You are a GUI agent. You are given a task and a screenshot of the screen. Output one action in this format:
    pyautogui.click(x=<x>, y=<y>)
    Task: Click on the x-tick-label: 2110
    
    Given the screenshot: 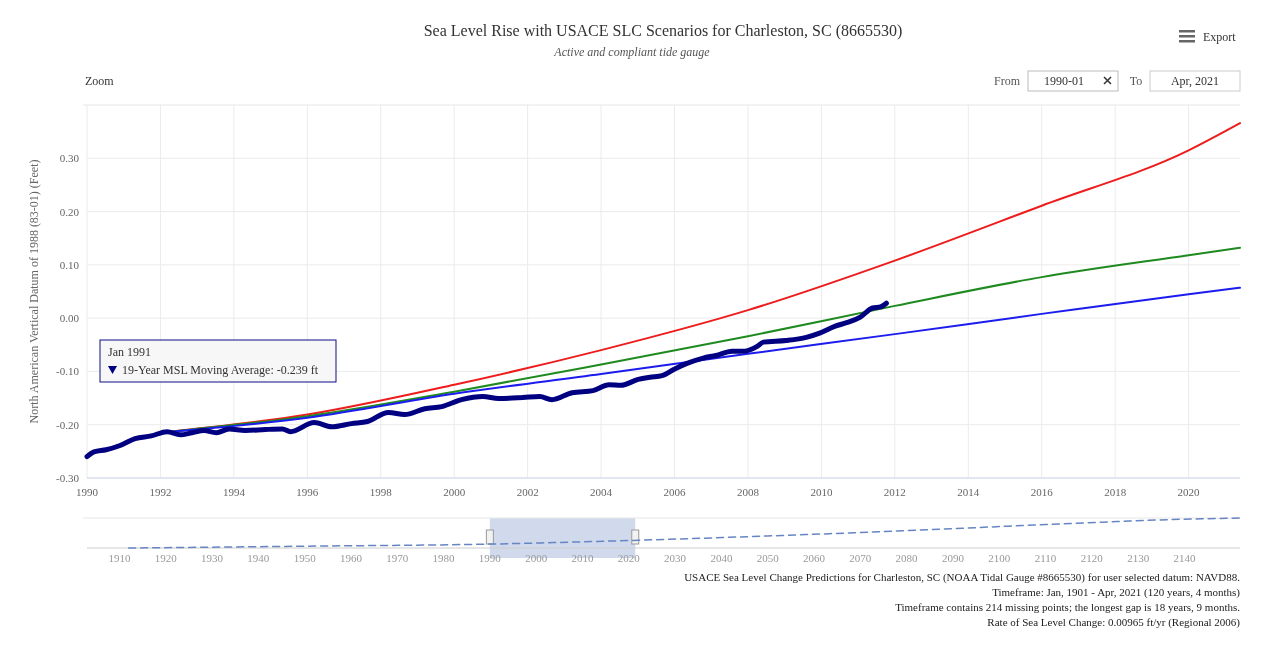 What is the action you would take?
    pyautogui.click(x=1045, y=558)
    